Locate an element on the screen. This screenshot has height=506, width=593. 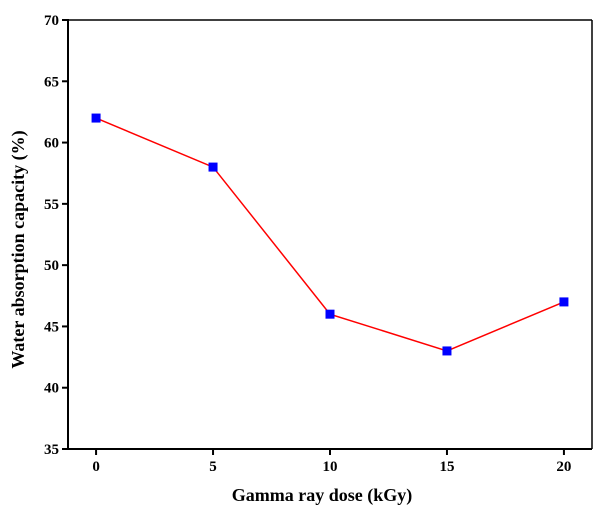
x-axis-ticks: 0 5 10 15 20 is located at coordinates (331, 462).